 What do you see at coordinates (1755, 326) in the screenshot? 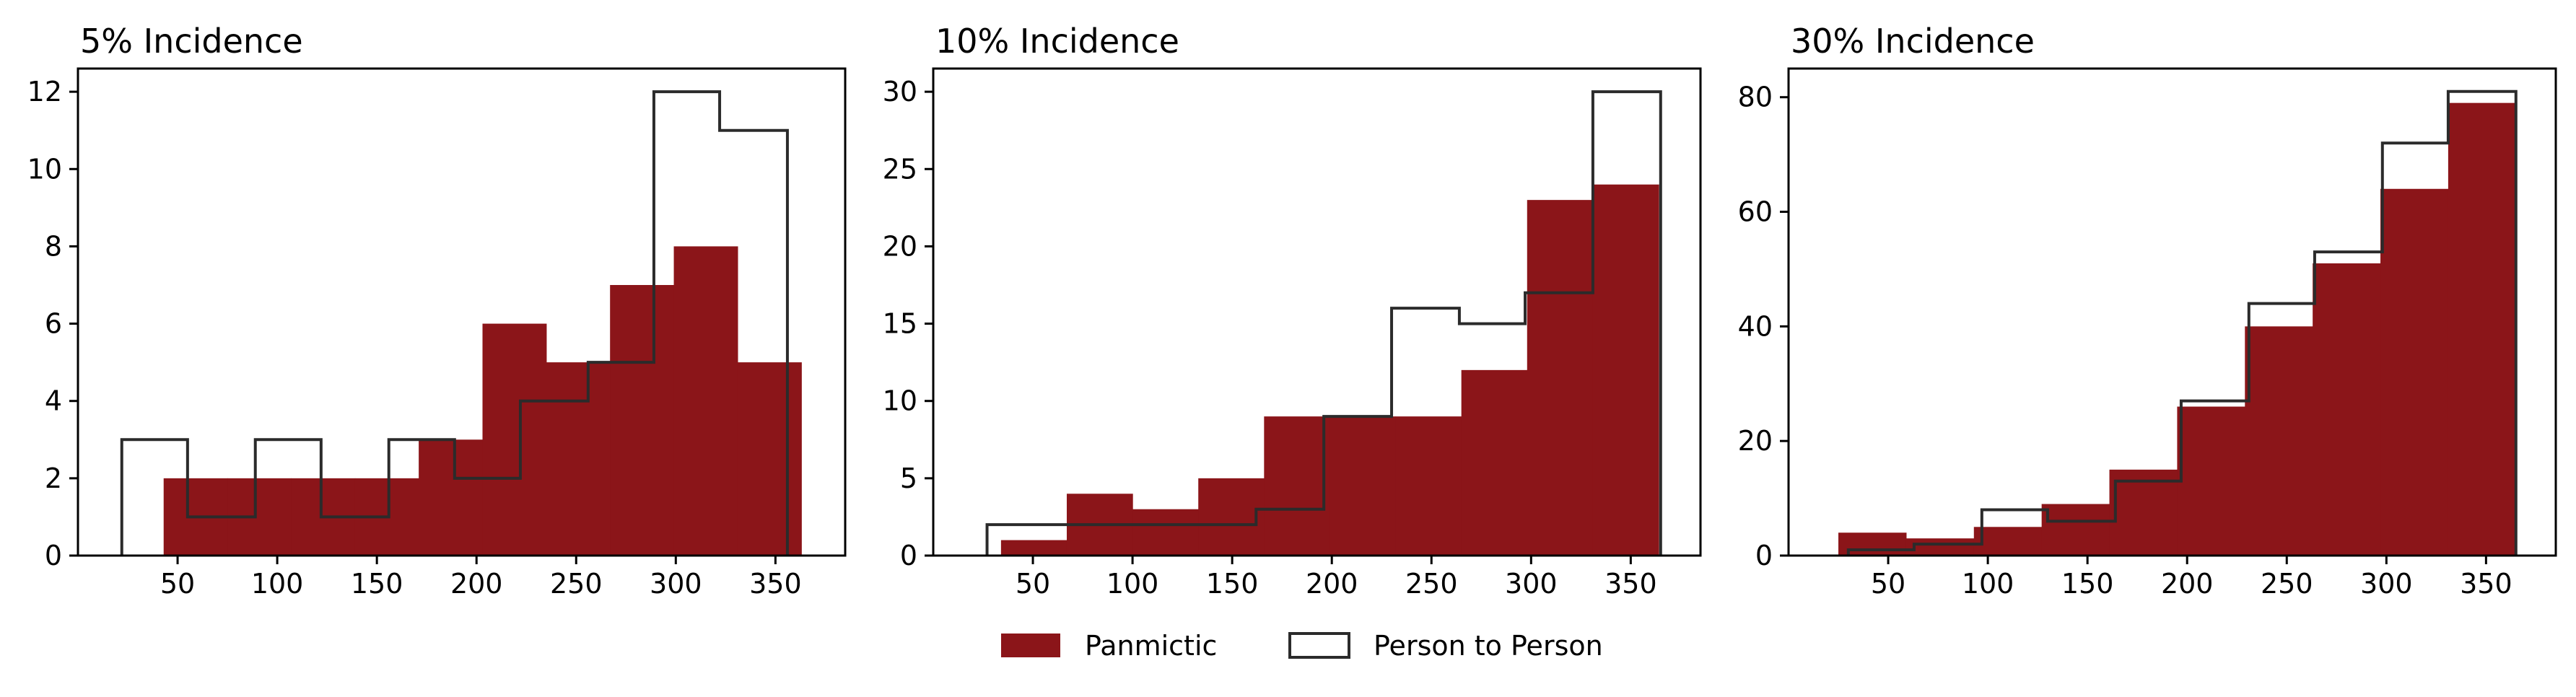
I see `y-tick-label: 40` at bounding box center [1755, 326].